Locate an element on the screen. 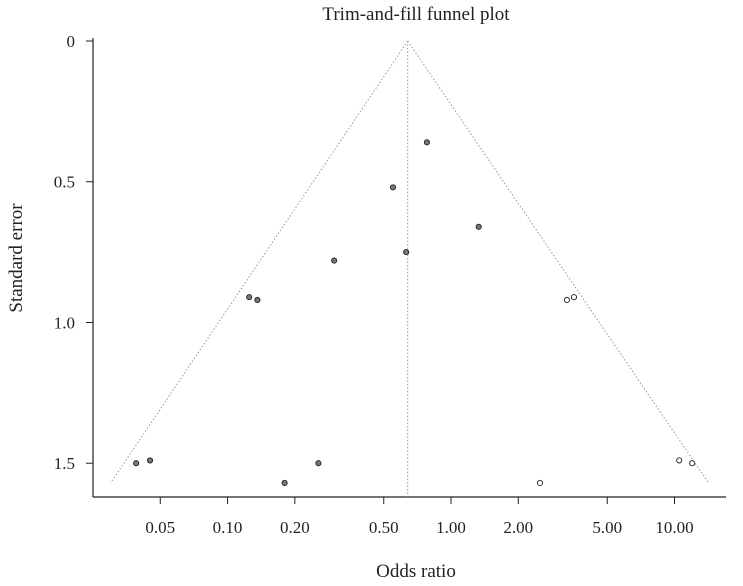 The width and height of the screenshot is (743, 586). y-tick-label: 0.5 is located at coordinates (64, 182).